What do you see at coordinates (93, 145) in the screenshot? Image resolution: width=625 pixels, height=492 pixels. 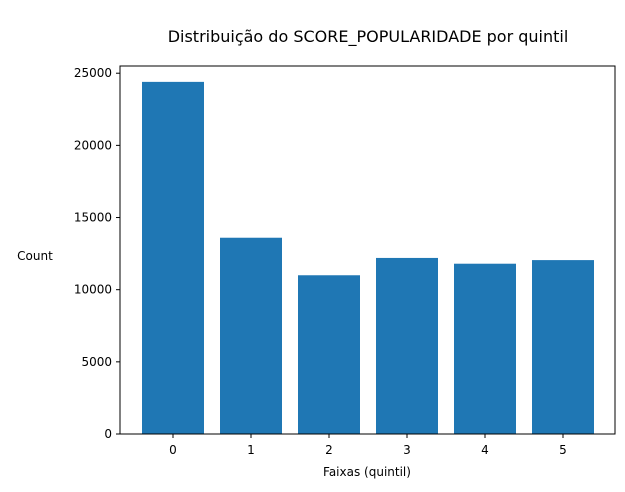 I see `y-tick-label: 20000` at bounding box center [93, 145].